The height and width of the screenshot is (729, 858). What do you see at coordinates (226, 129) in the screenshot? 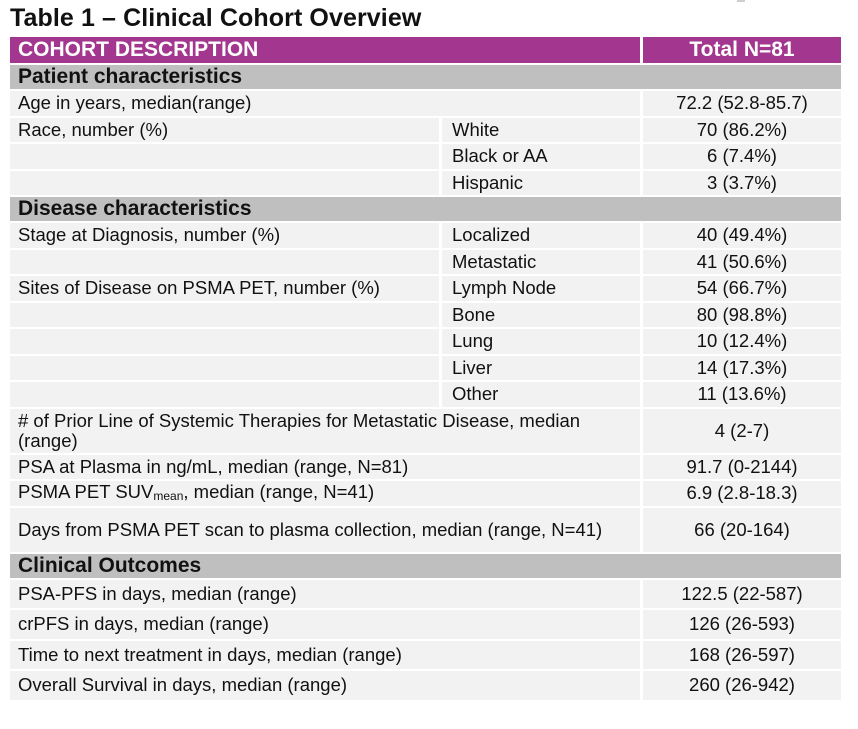
I see `row-label: Race, number (%)` at bounding box center [226, 129].